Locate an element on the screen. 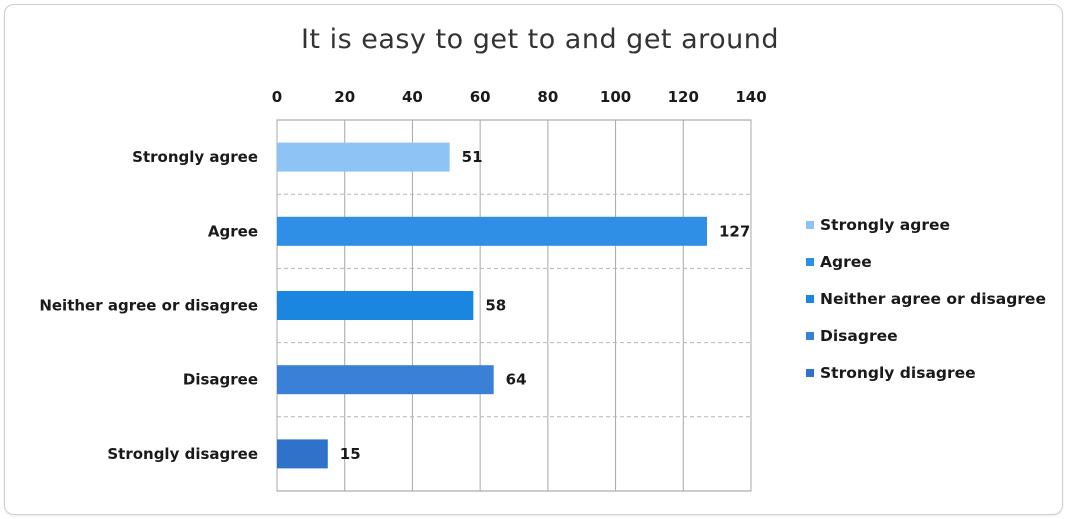 The height and width of the screenshot is (519, 1067). category-label: Strongly disagree is located at coordinates (182, 454).